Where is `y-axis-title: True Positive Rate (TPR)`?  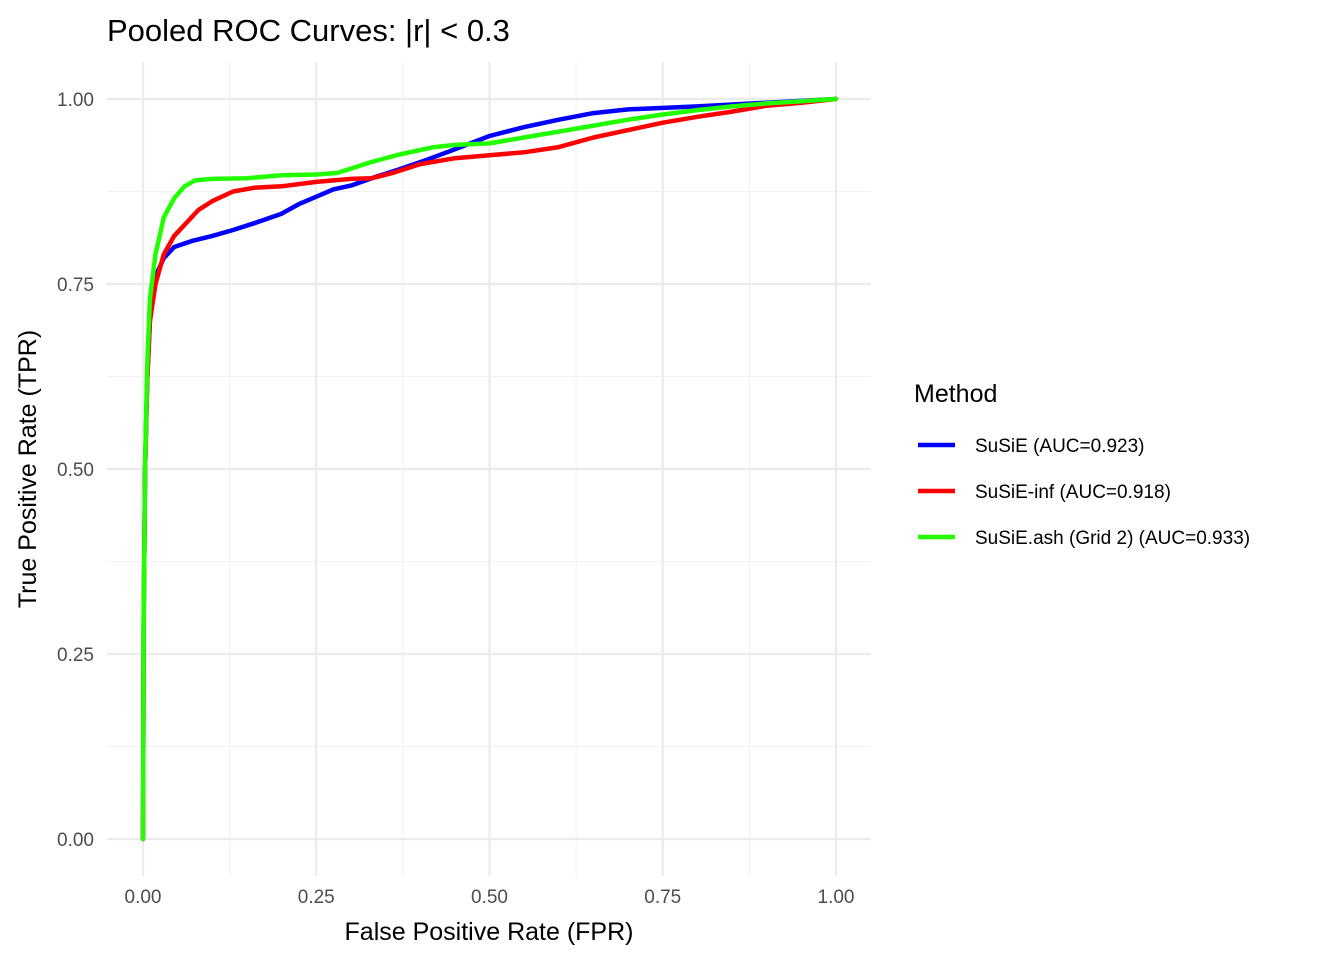 y-axis-title: True Positive Rate (TPR) is located at coordinates (28, 469).